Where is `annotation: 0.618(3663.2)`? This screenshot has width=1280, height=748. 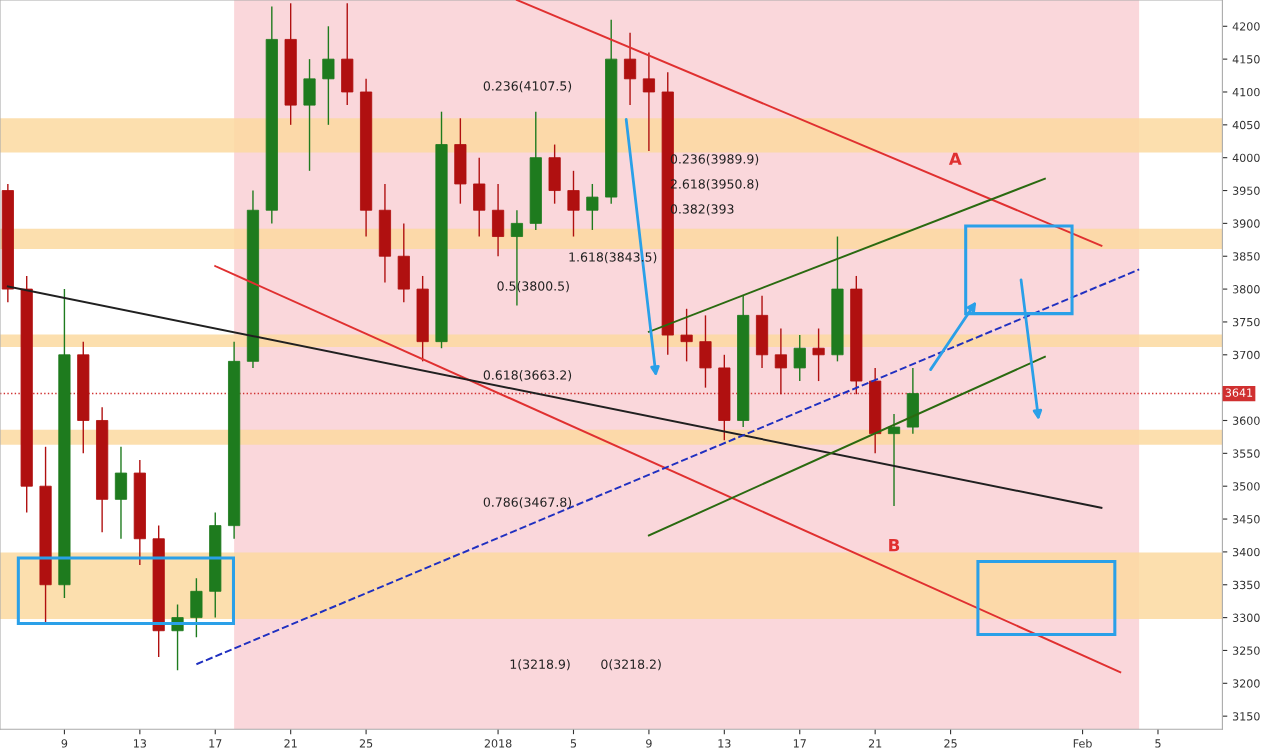 annotation: 0.618(3663.2) is located at coordinates (527, 376).